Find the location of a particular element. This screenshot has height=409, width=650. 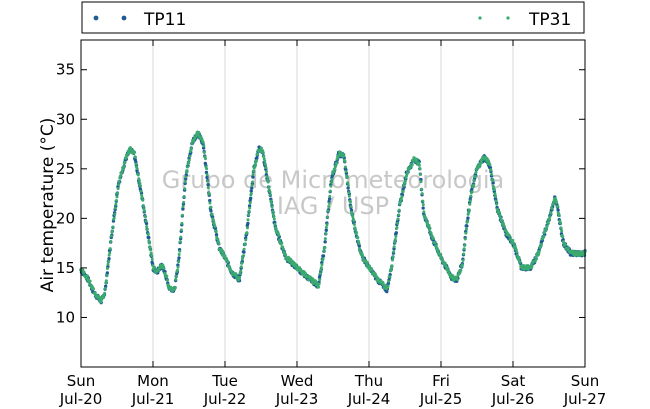

legend-marker-tp31 is located at coordinates (480, 18).